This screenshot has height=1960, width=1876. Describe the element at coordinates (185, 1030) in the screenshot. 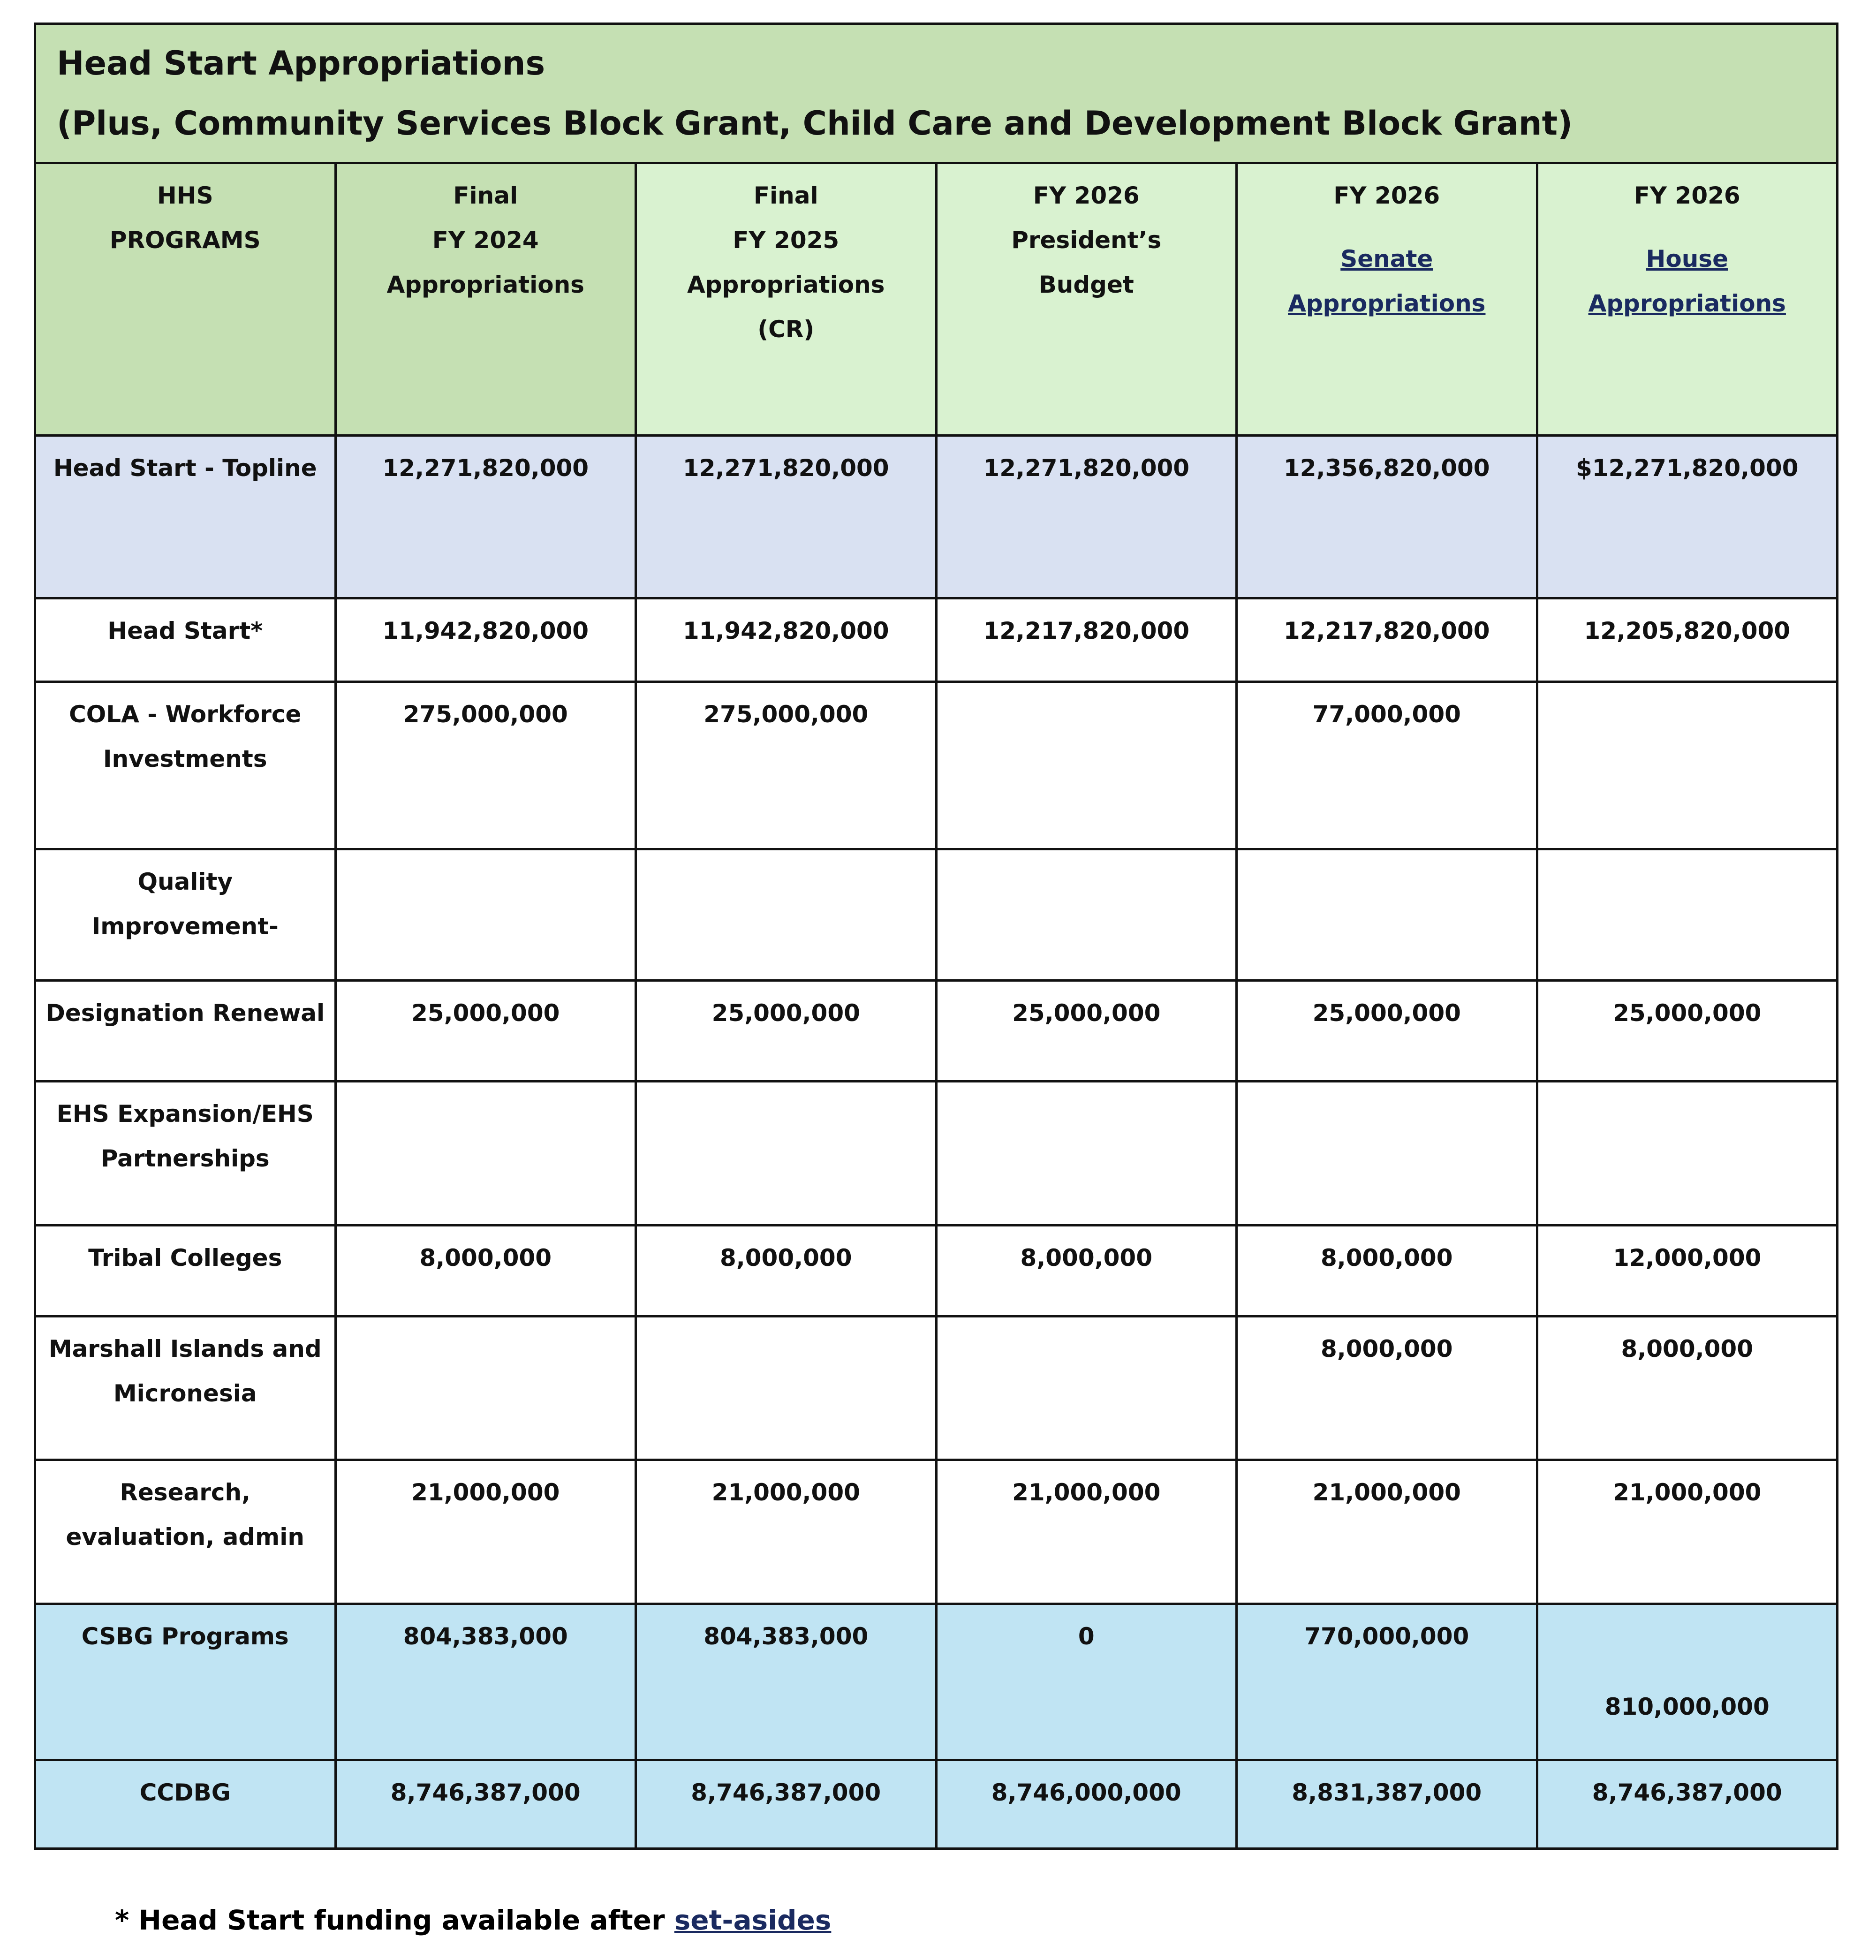

I see `row-label: Designation Renewal` at that location.